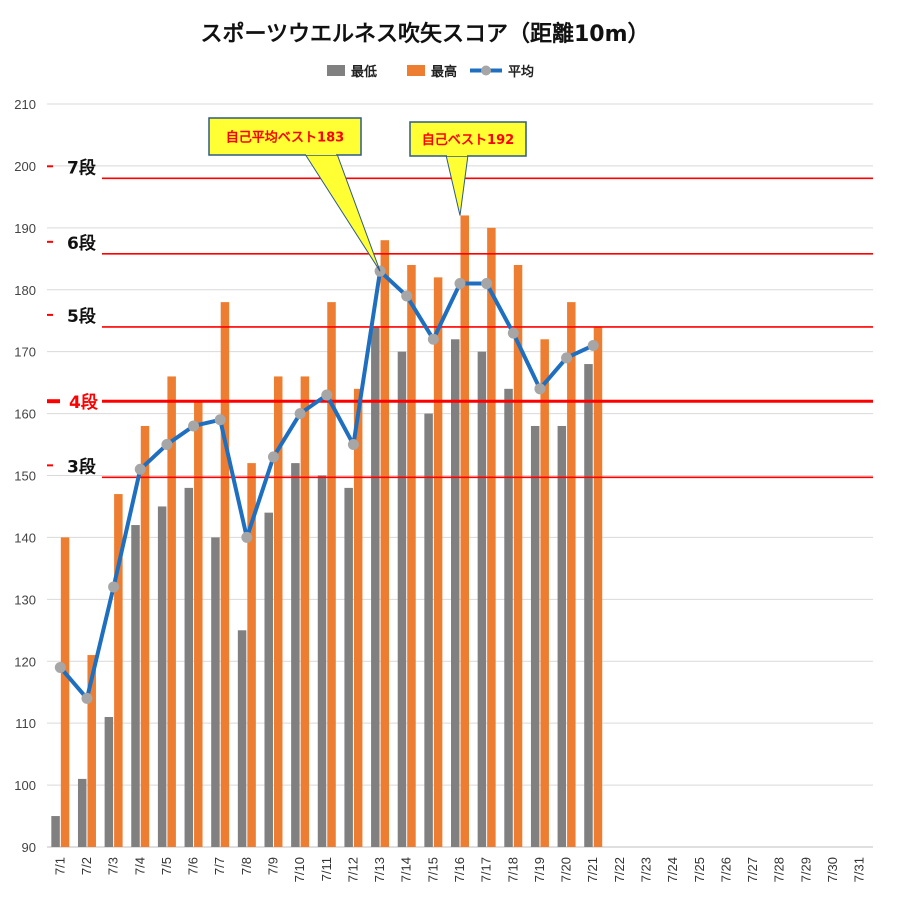 The width and height of the screenshot is (900, 900). Describe the element at coordinates (521, 72) in the screenshot. I see `legend-label-avg: 平均` at that location.